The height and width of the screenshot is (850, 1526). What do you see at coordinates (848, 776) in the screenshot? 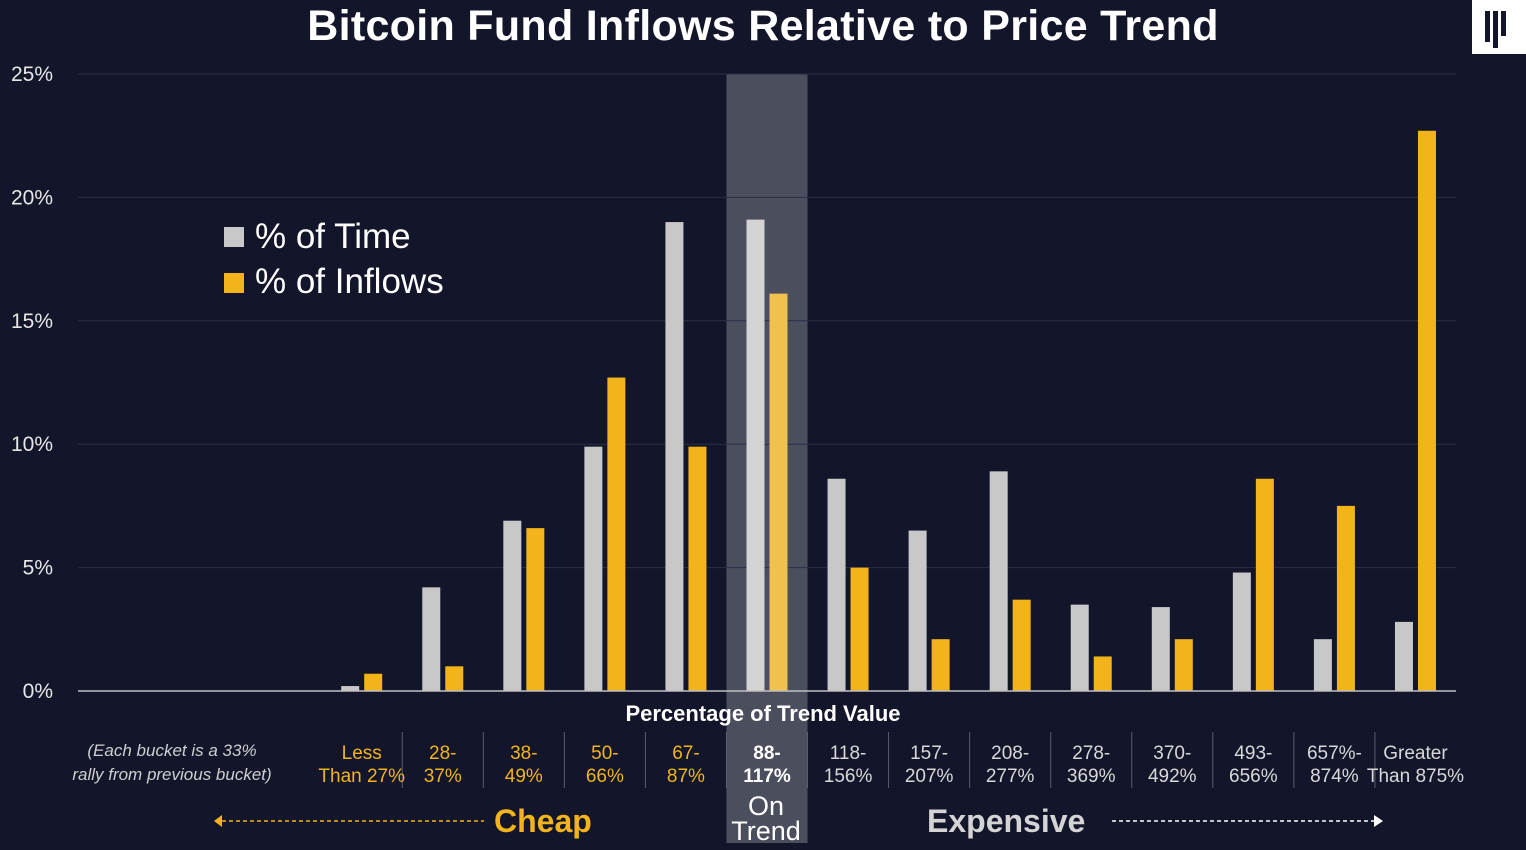
I see `x-tick-label-9: 156%` at bounding box center [848, 776].